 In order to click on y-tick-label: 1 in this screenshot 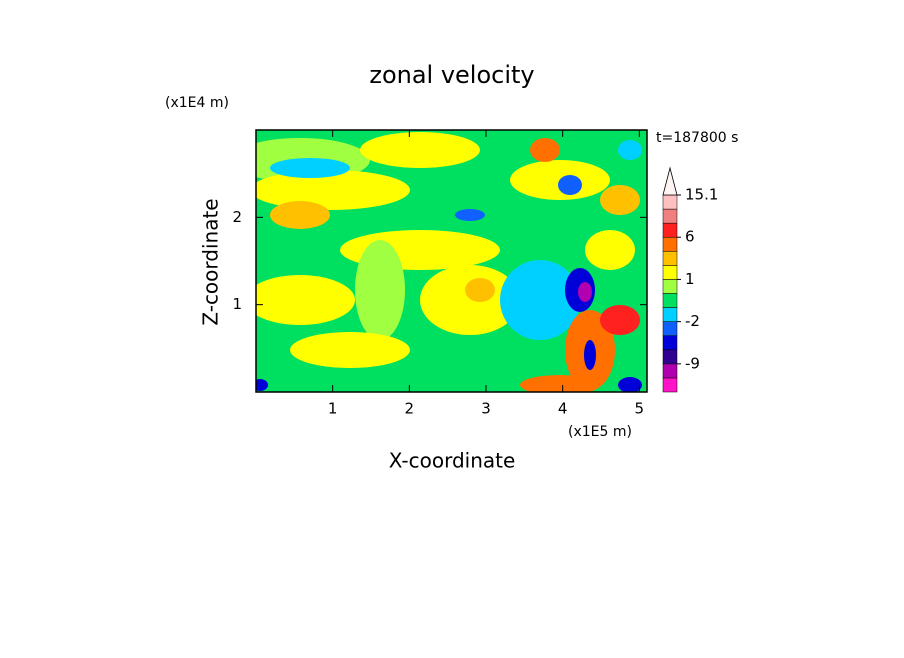, I will do `click(237, 304)`.